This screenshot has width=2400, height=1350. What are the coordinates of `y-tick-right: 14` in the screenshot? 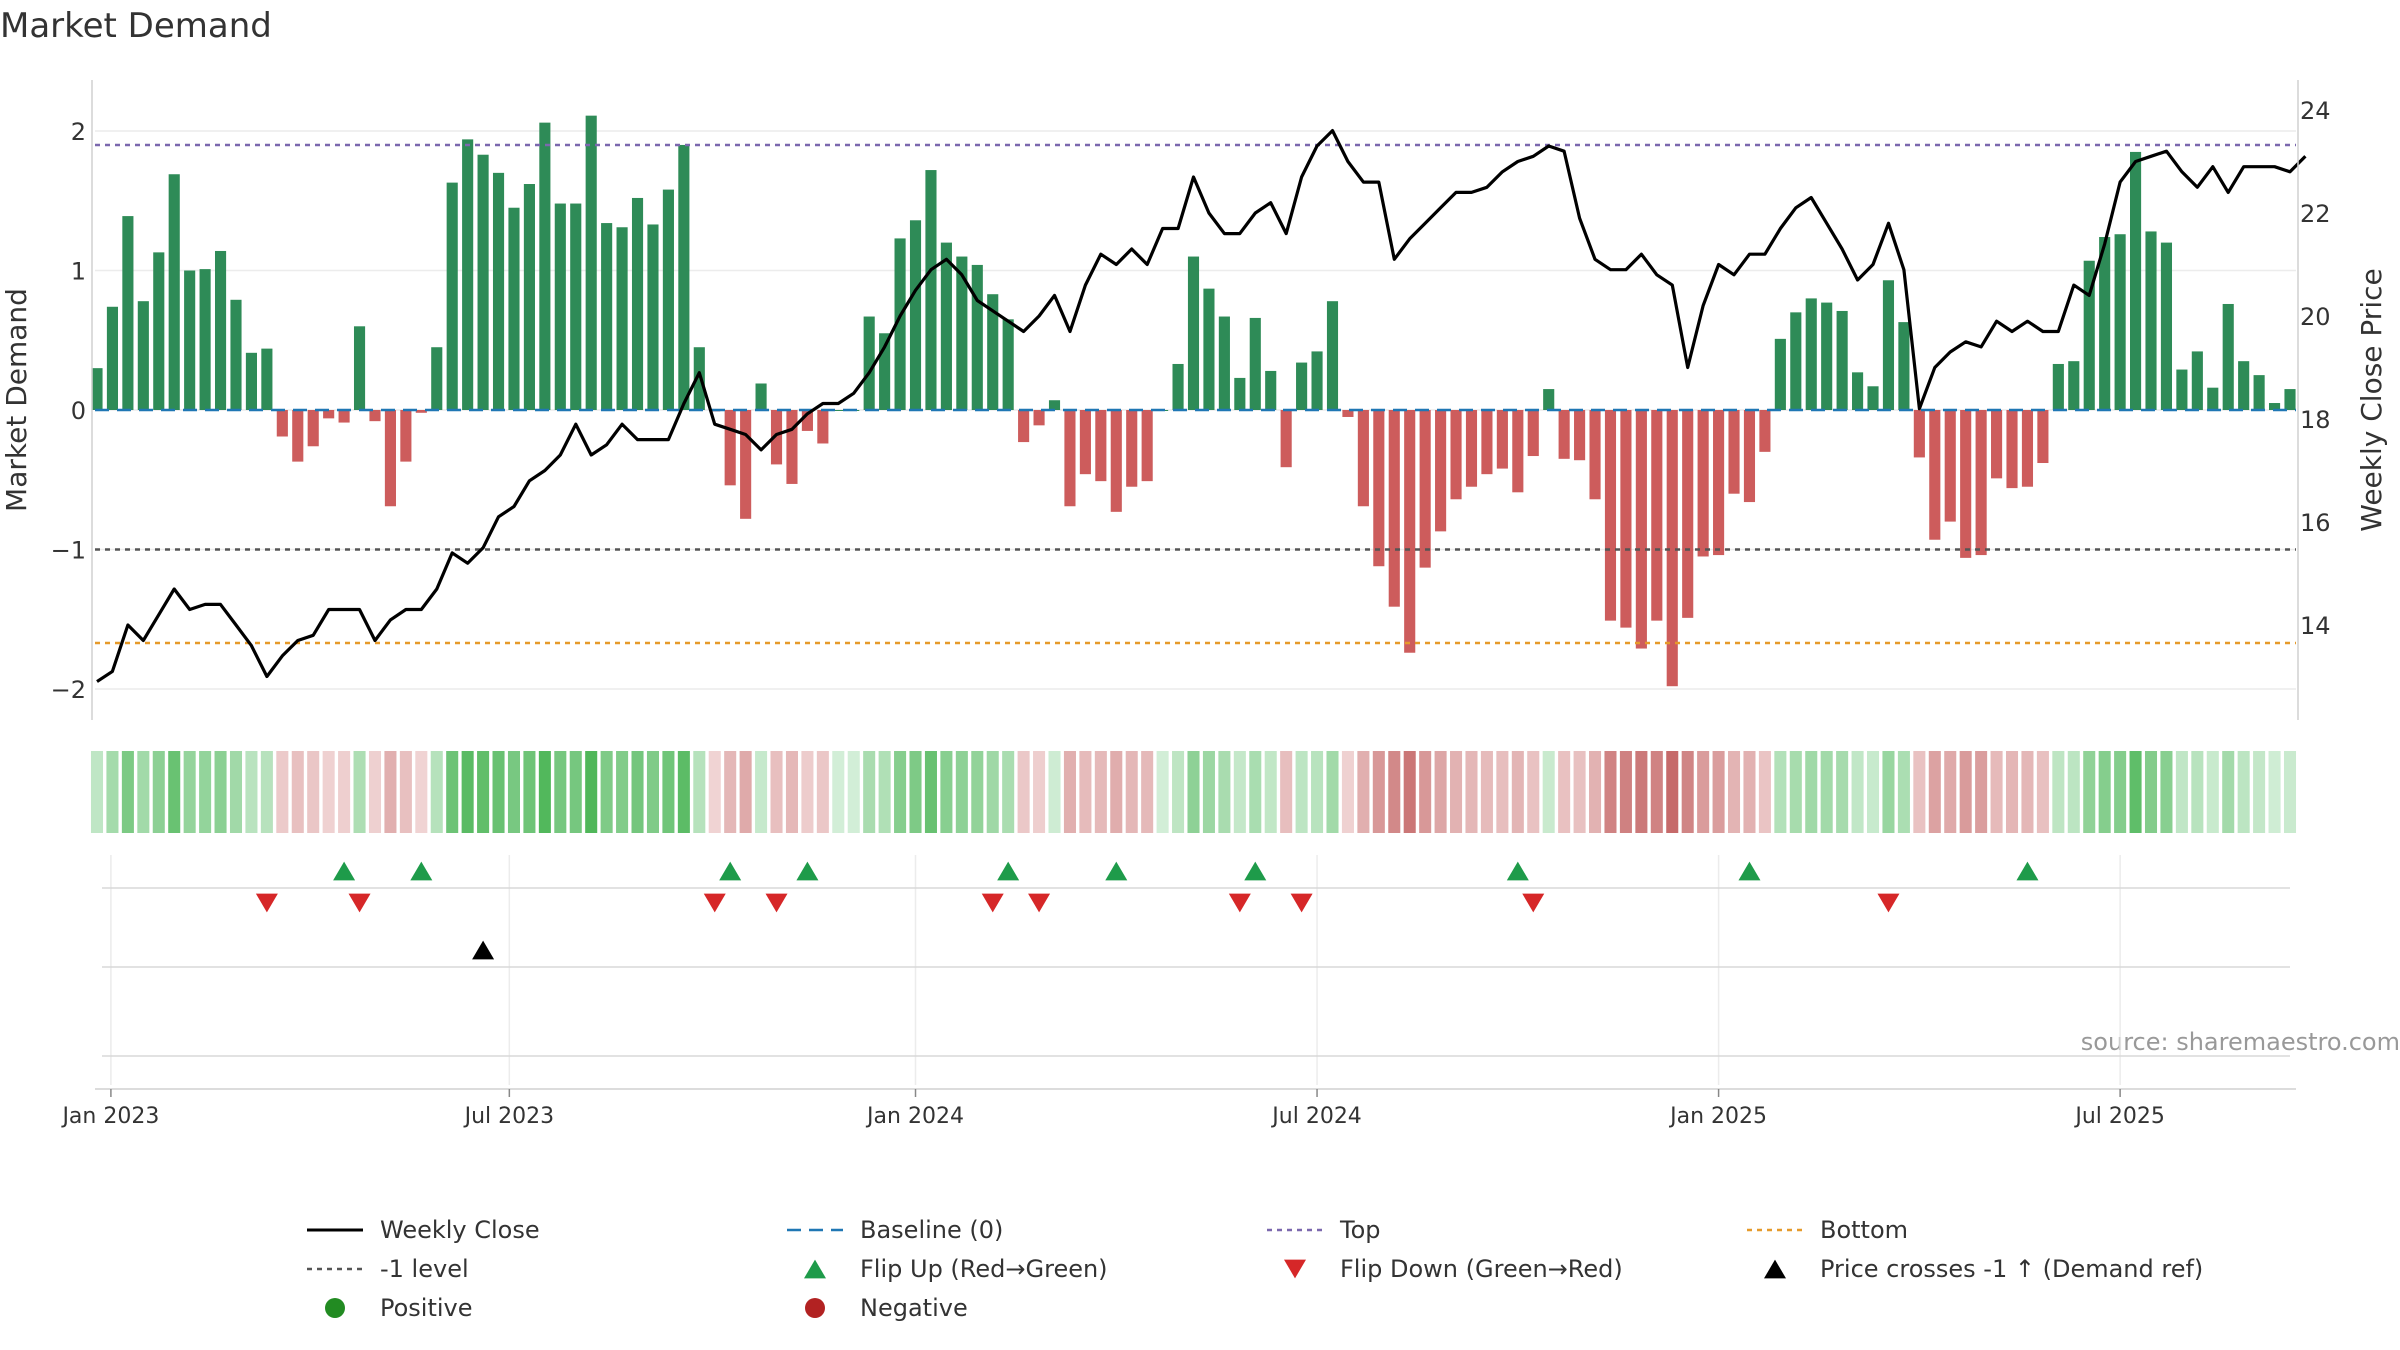 It's located at (2315, 626).